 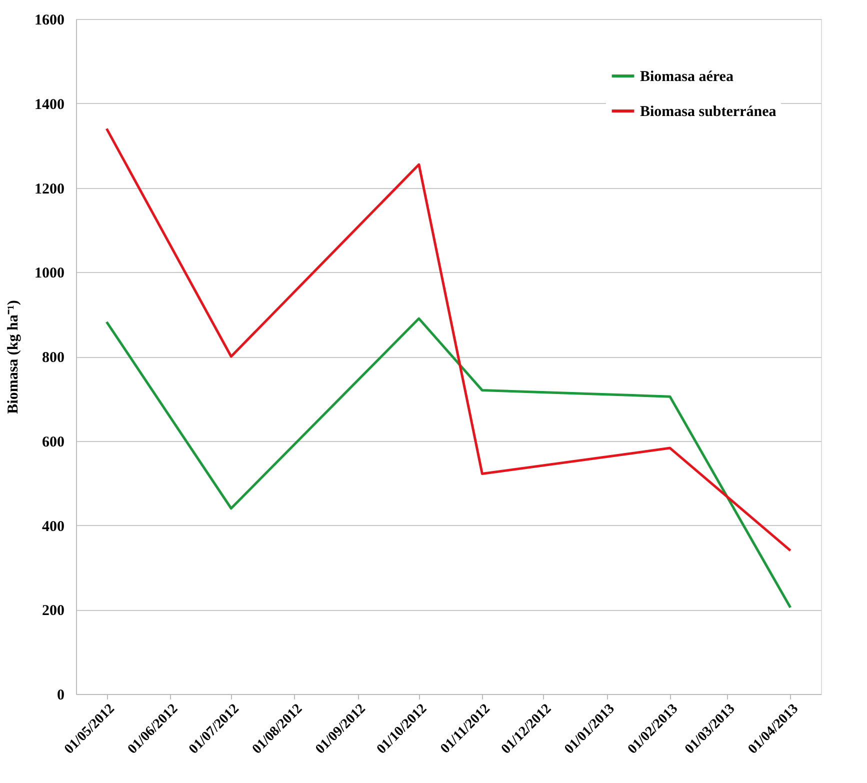 I want to click on y-tick-label: 600, so click(x=53, y=442).